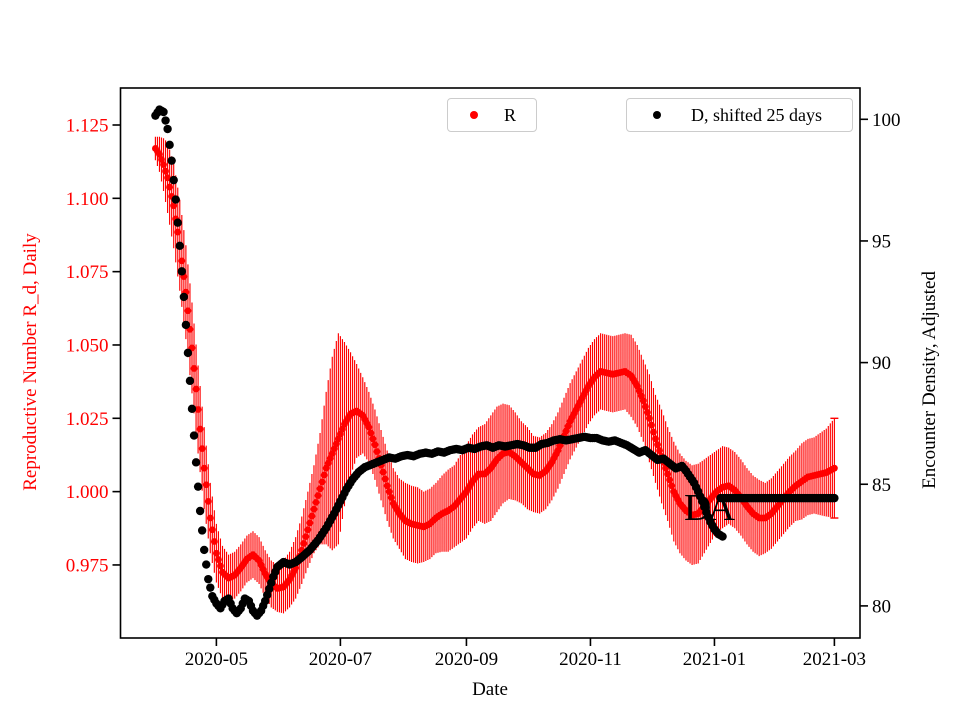 The width and height of the screenshot is (960, 720). Describe the element at coordinates (834, 659) in the screenshot. I see `tick-label: 2021-03` at that location.